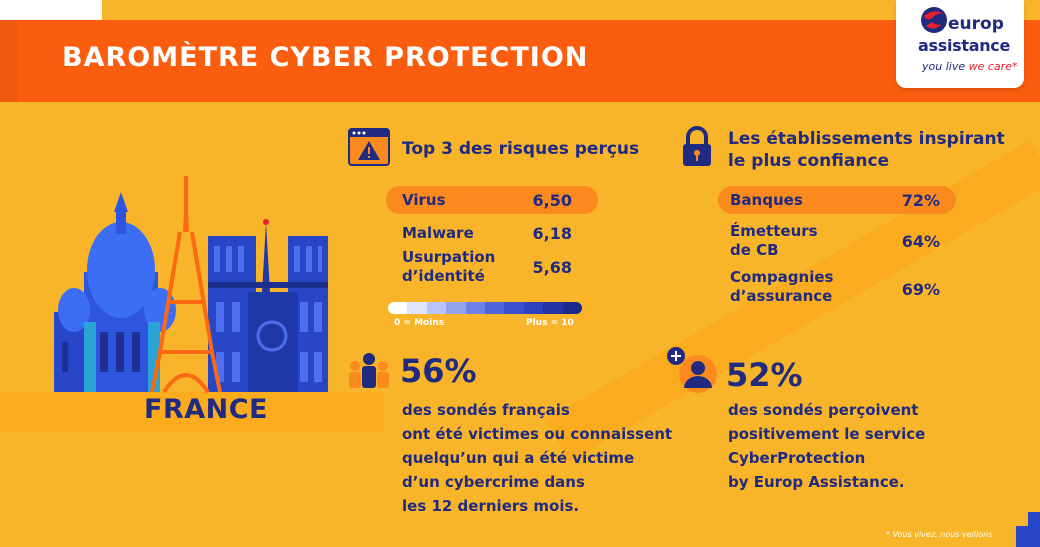 The image size is (1040, 547). What do you see at coordinates (424, 200) in the screenshot?
I see `risk-label-virus: Virus` at bounding box center [424, 200].